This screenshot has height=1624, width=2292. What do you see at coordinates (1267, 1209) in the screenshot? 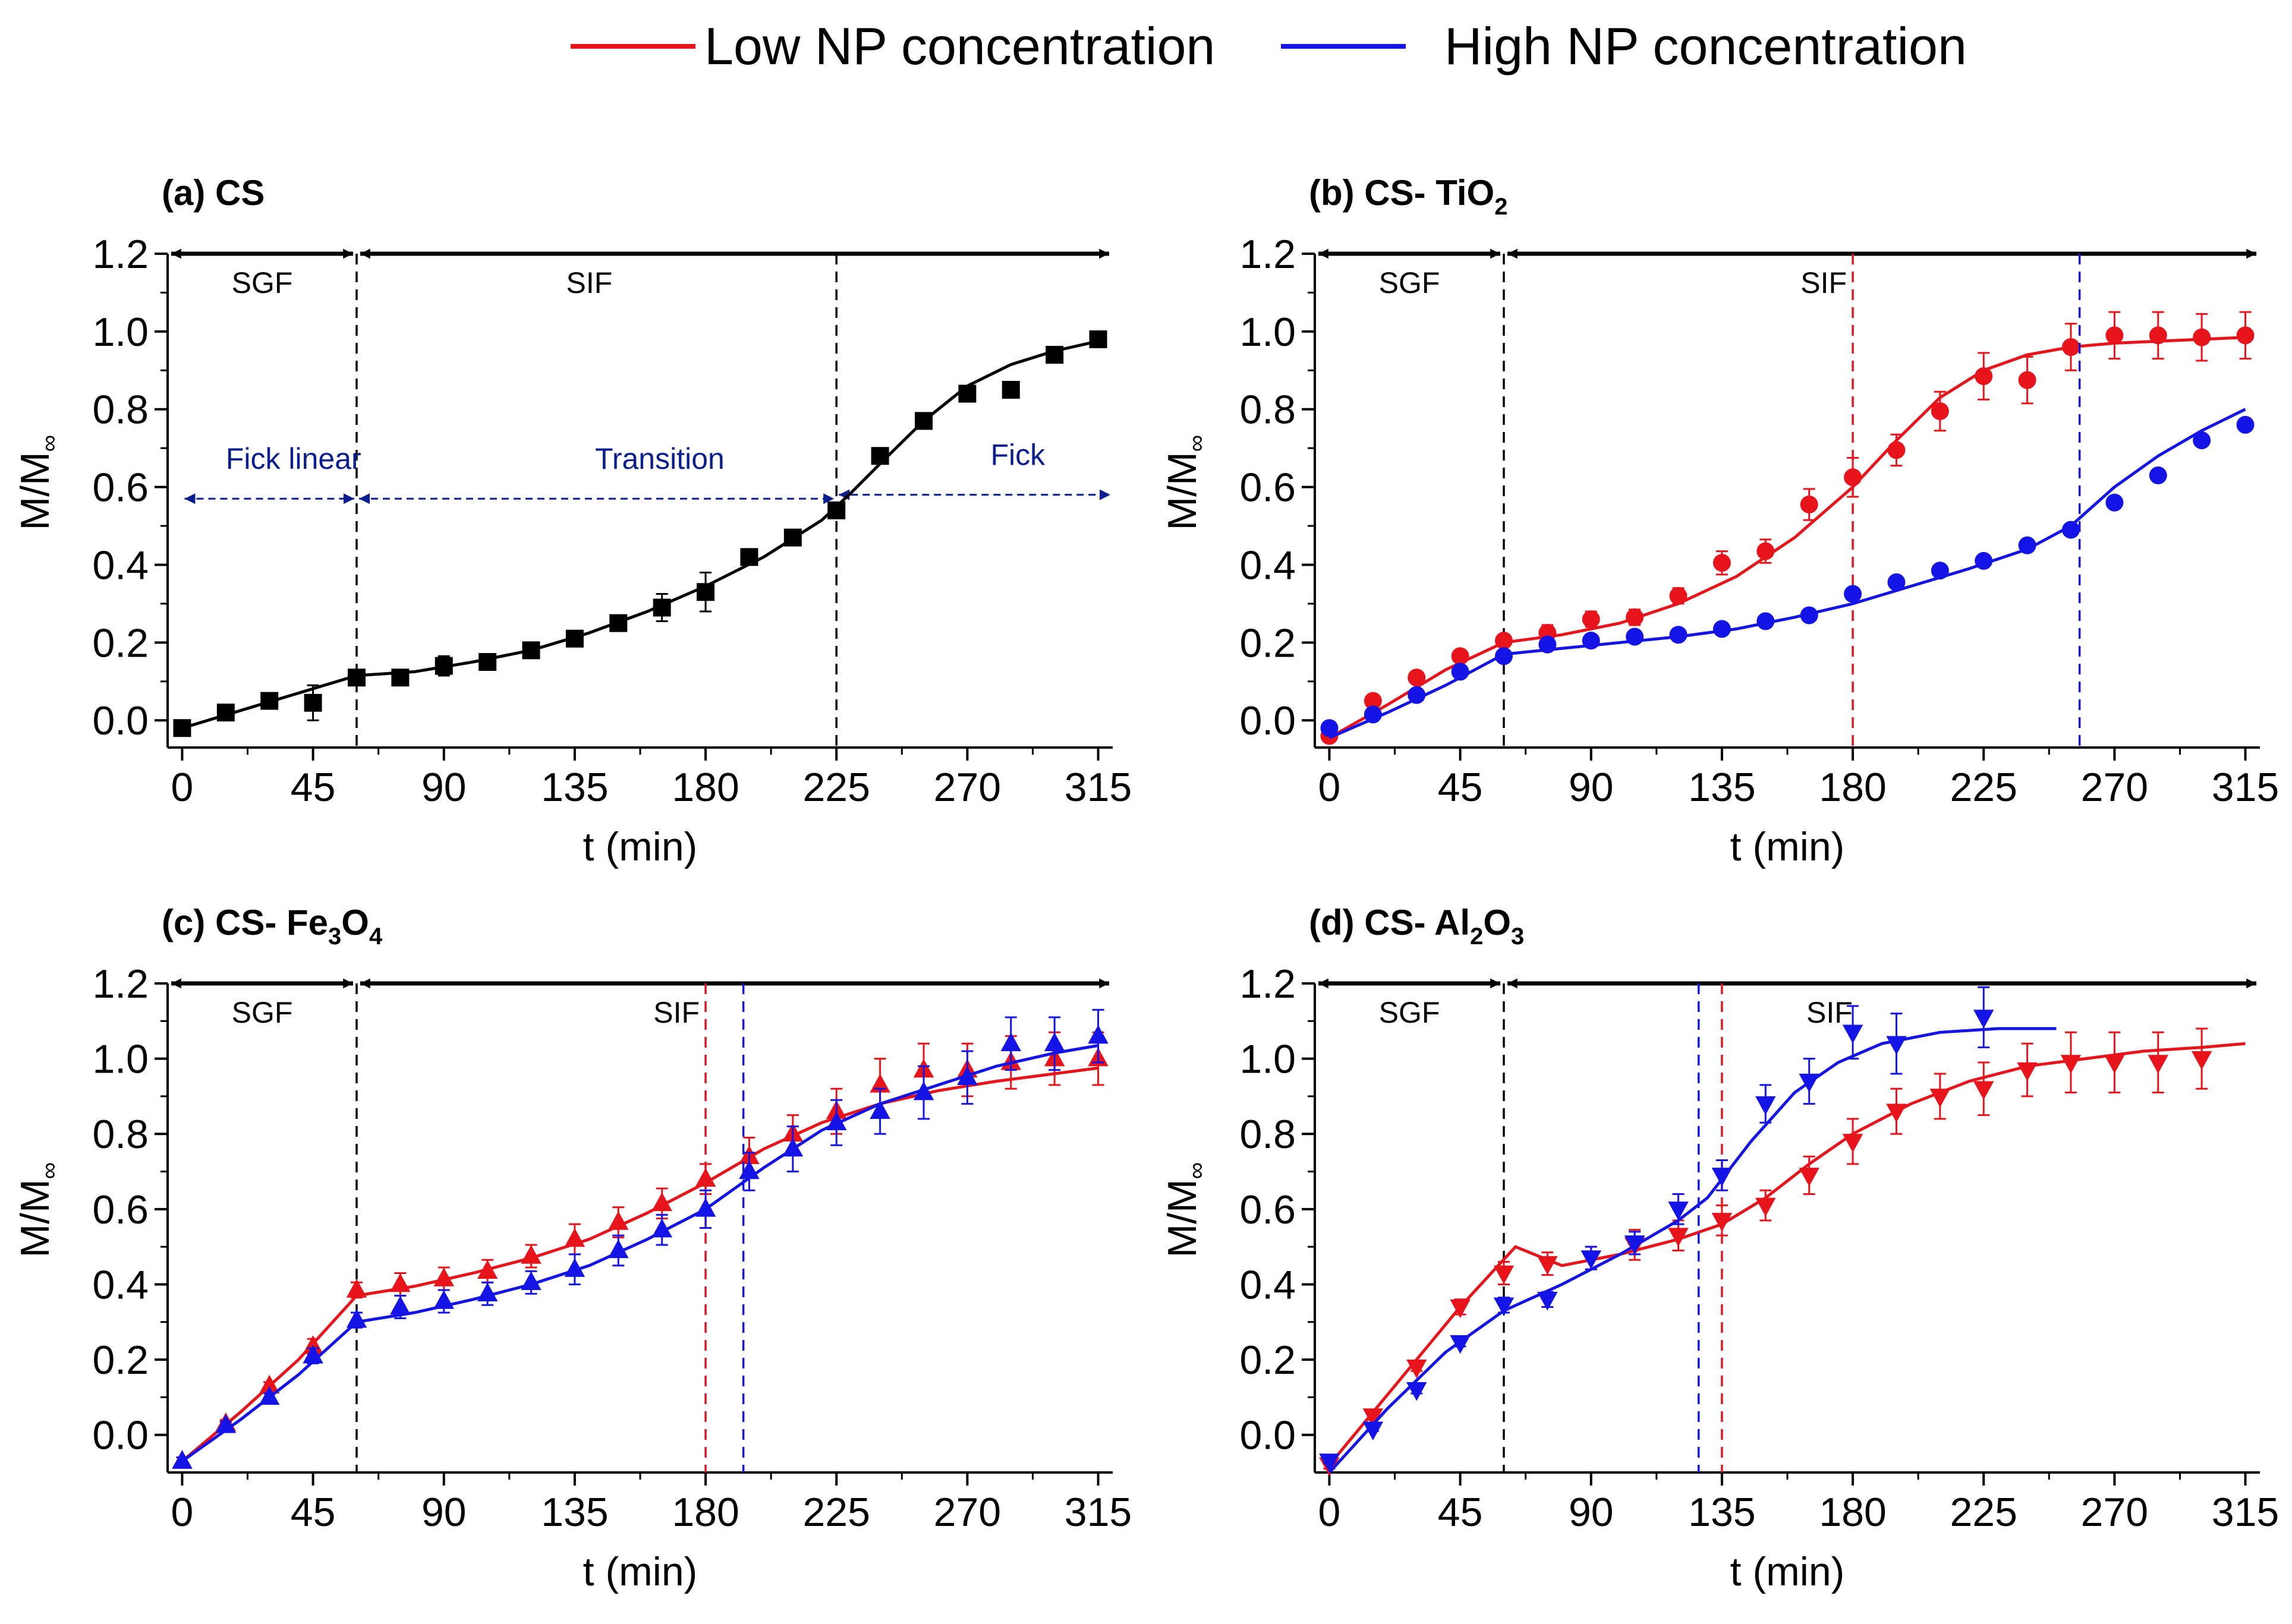
I see `panel-d-y-tick-label: 0.6` at bounding box center [1267, 1209].